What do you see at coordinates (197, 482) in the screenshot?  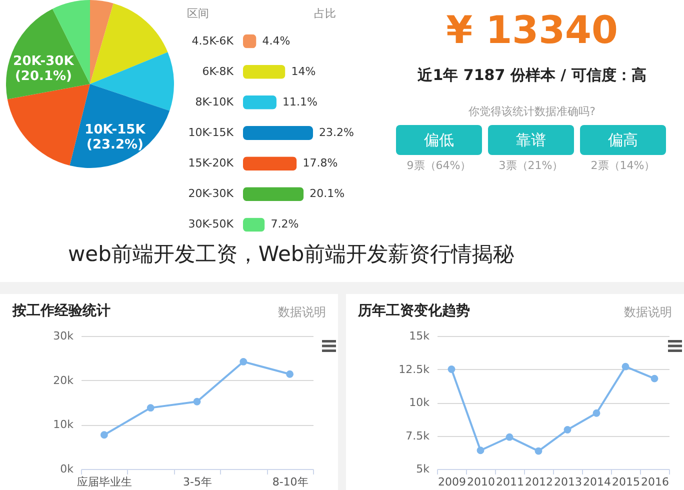 I see `x-tick-label: 3-5年` at bounding box center [197, 482].